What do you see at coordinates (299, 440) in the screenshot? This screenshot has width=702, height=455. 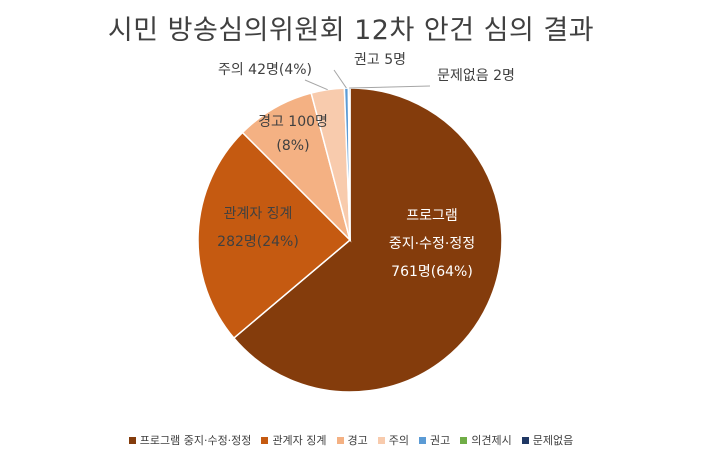 I see `legend-label: 관계자 징계` at bounding box center [299, 440].